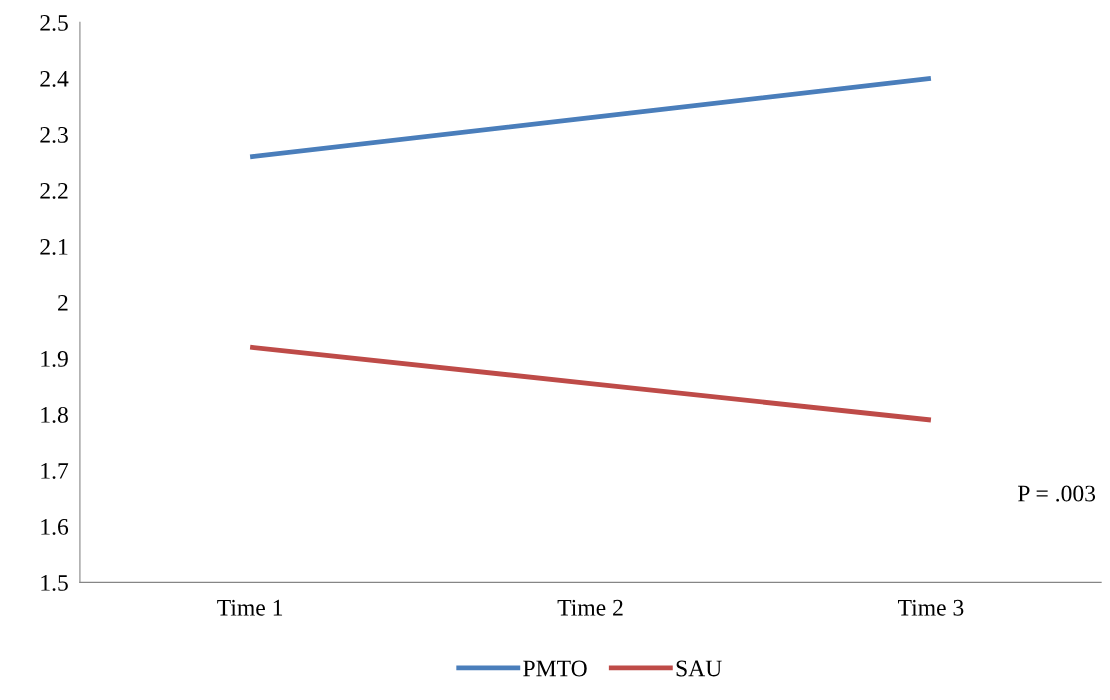  Describe the element at coordinates (1057, 493) in the screenshot. I see `annotation: P = .003` at that location.